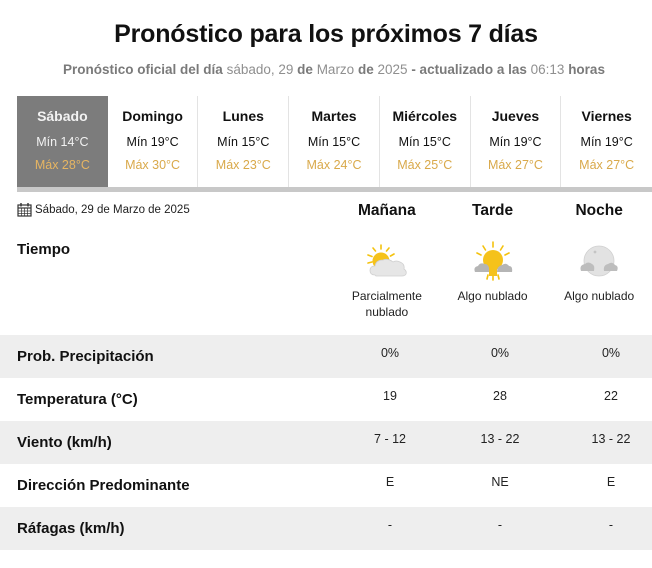  I want to click on day-name: Viernes, so click(606, 116).